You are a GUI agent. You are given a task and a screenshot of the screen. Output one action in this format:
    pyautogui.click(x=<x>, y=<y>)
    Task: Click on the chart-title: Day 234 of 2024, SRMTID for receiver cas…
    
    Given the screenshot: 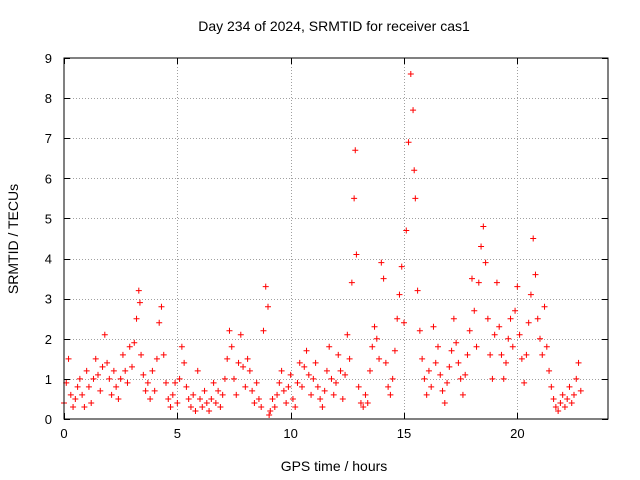 What is the action you would take?
    pyautogui.click(x=334, y=26)
    